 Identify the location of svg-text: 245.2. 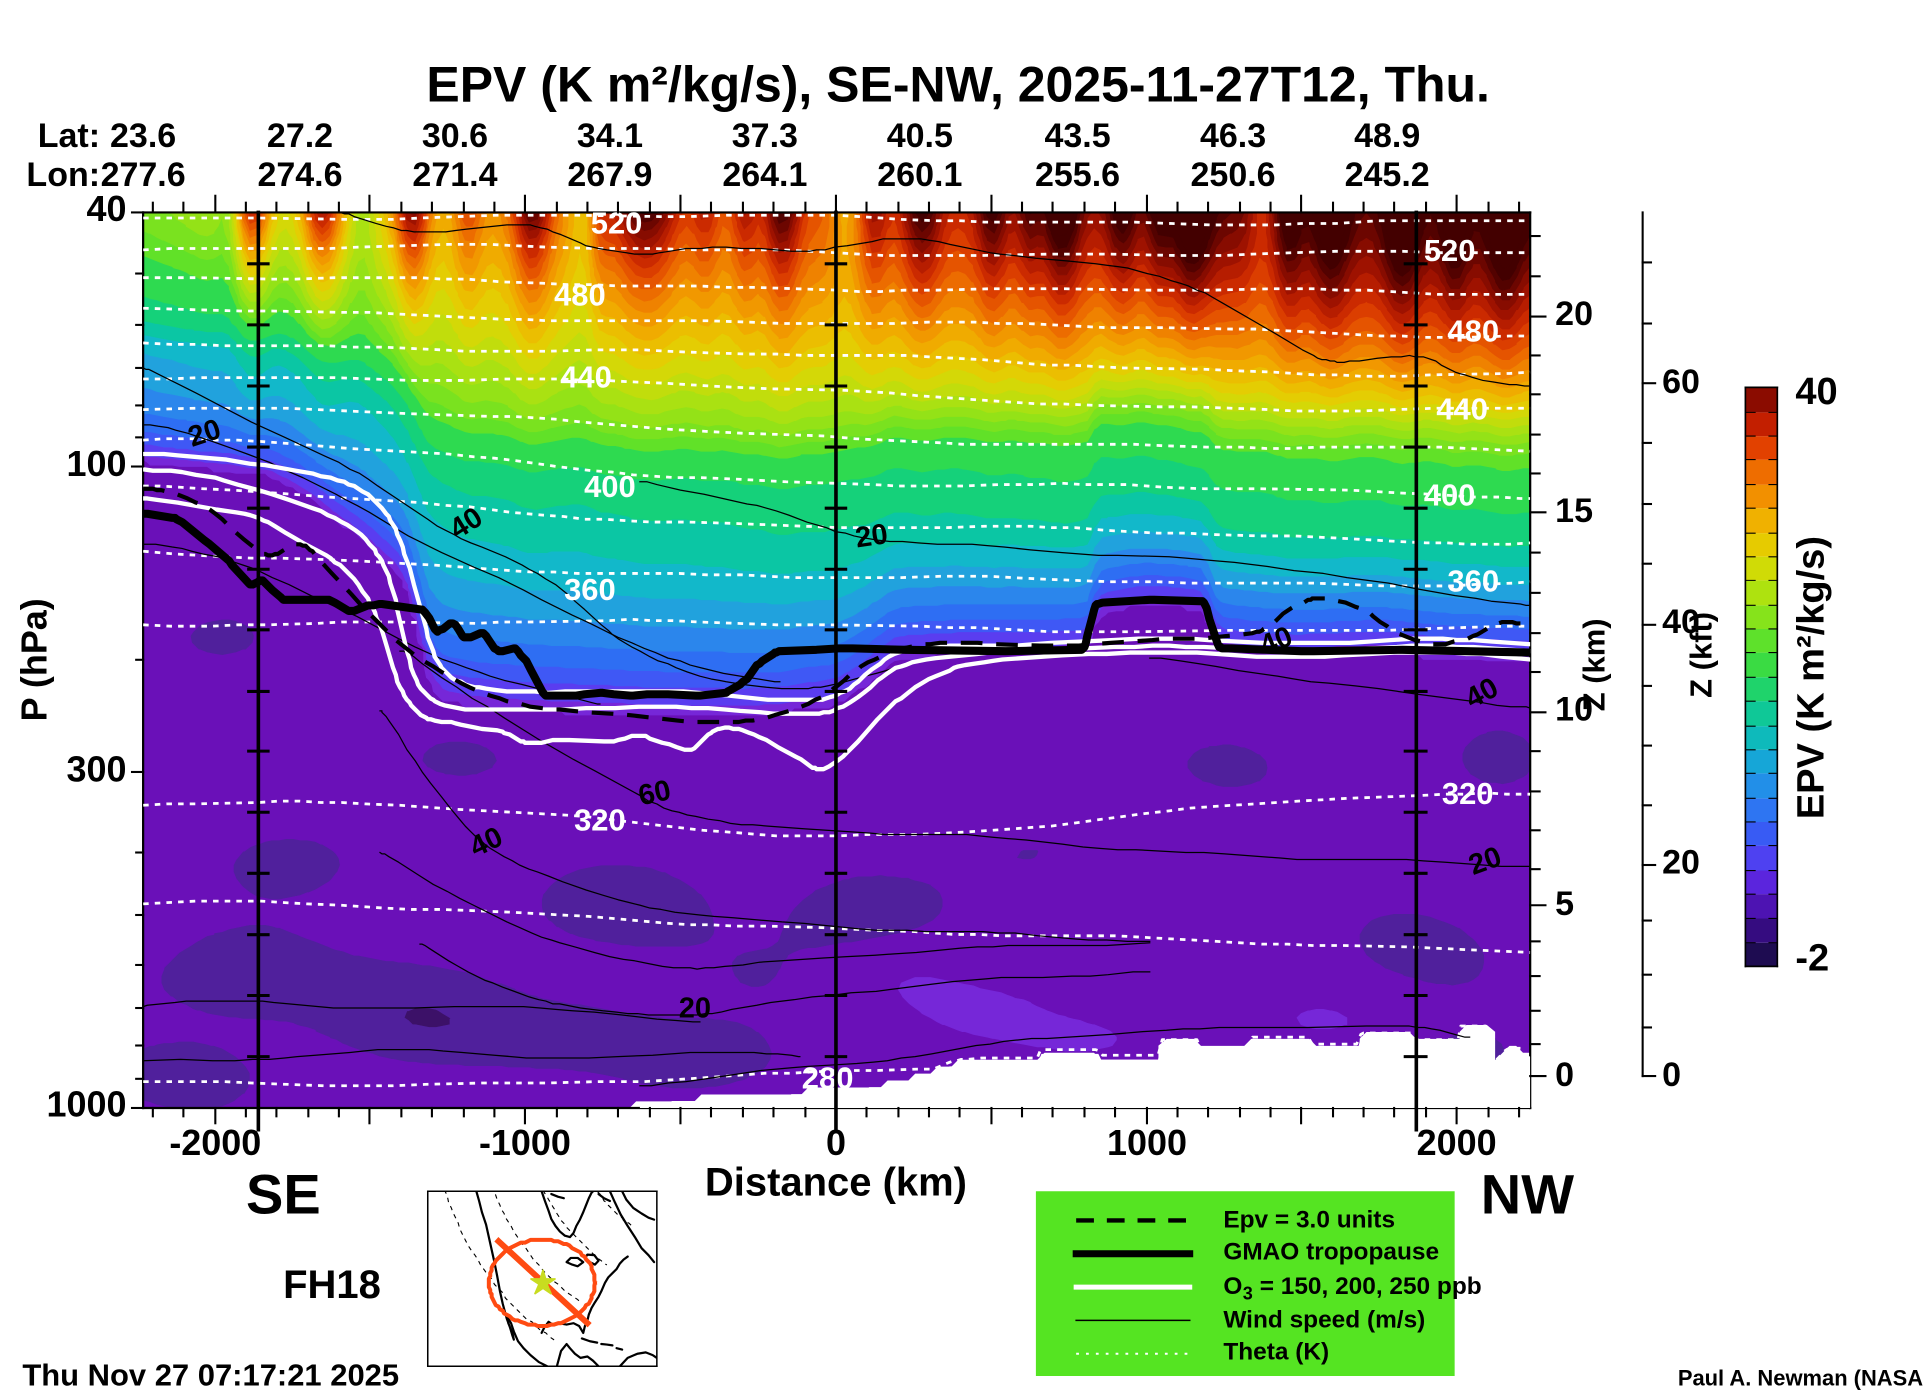
(1387, 175).